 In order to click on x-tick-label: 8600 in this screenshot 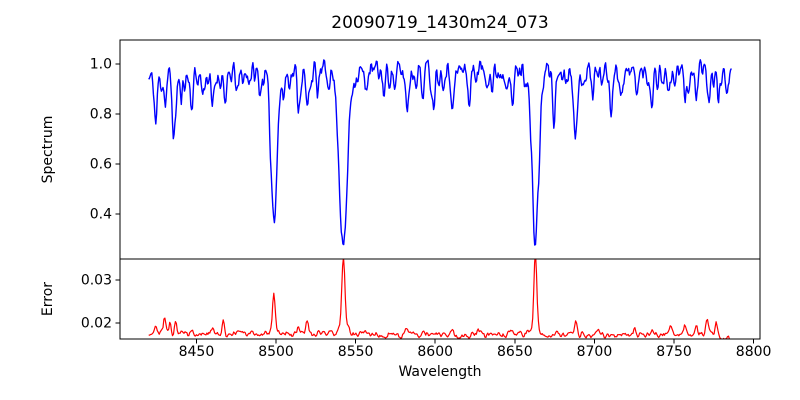, I will do `click(435, 352)`.